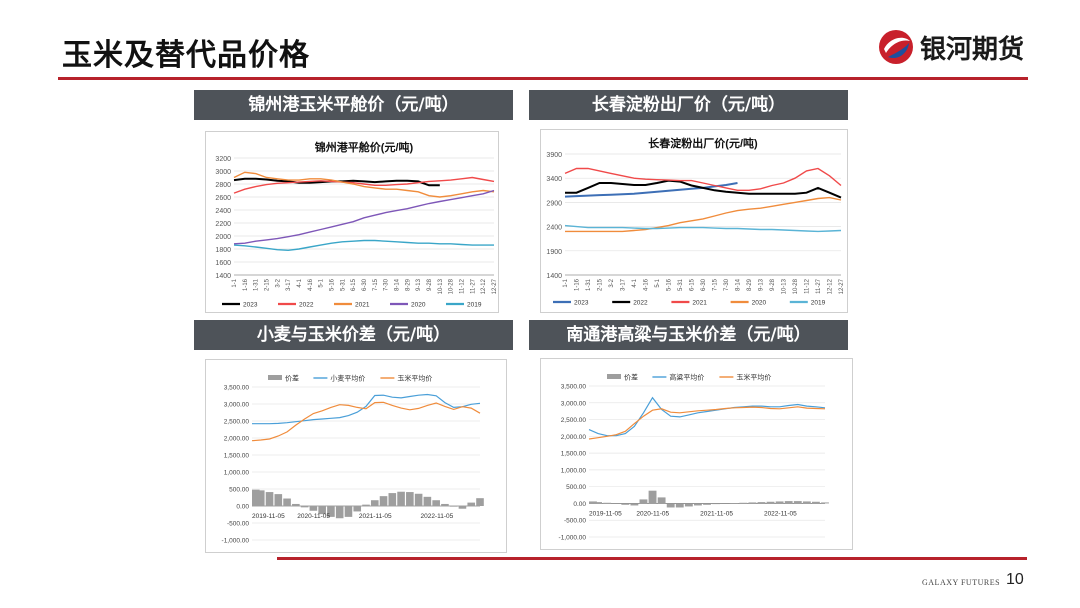  What do you see at coordinates (223, 198) in the screenshot?
I see `y-tick-label: 2600` at bounding box center [223, 198].